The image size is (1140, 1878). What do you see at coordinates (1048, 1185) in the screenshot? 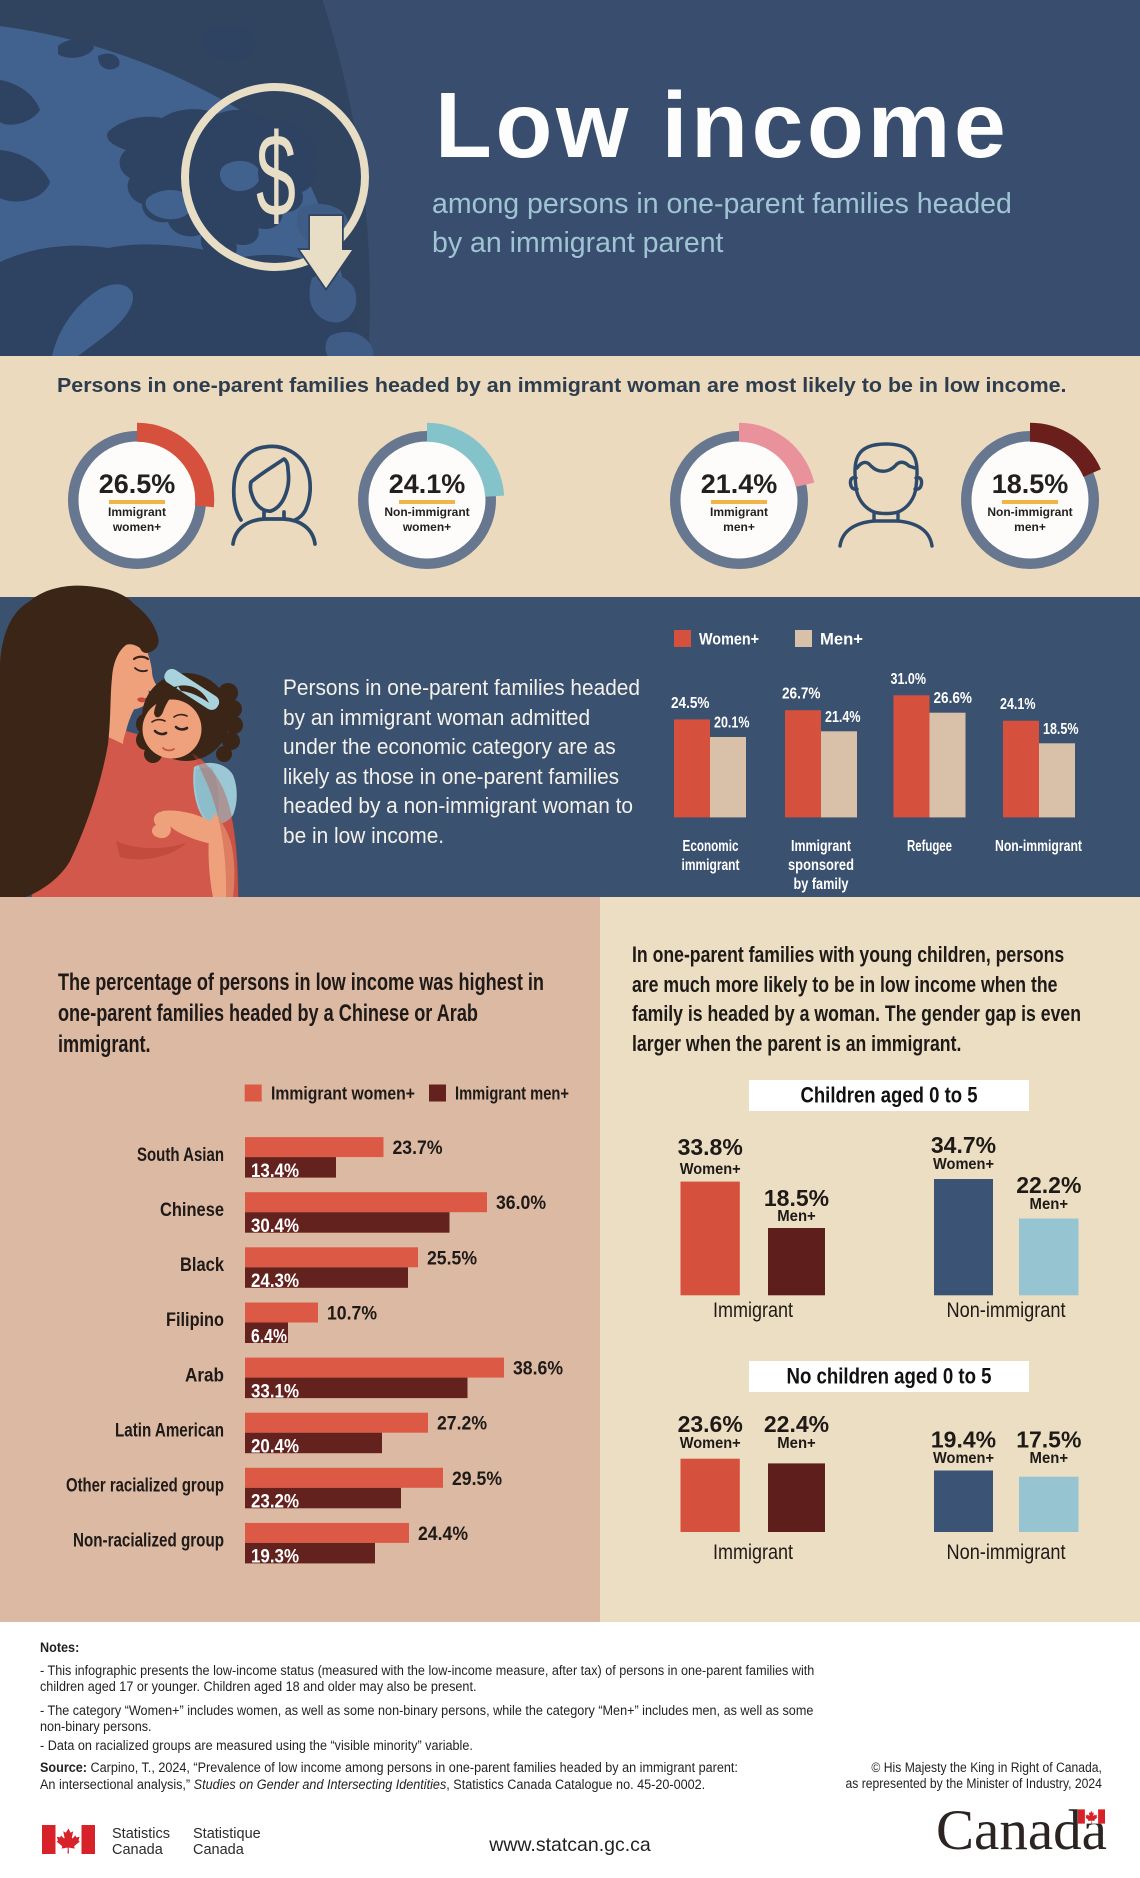
I see `svg-text: 22.2%` at bounding box center [1048, 1185].